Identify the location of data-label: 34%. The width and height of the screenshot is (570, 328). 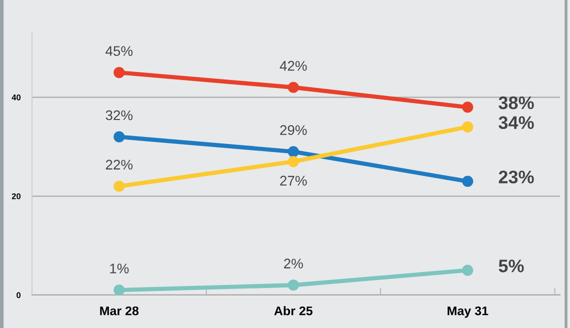
(516, 123).